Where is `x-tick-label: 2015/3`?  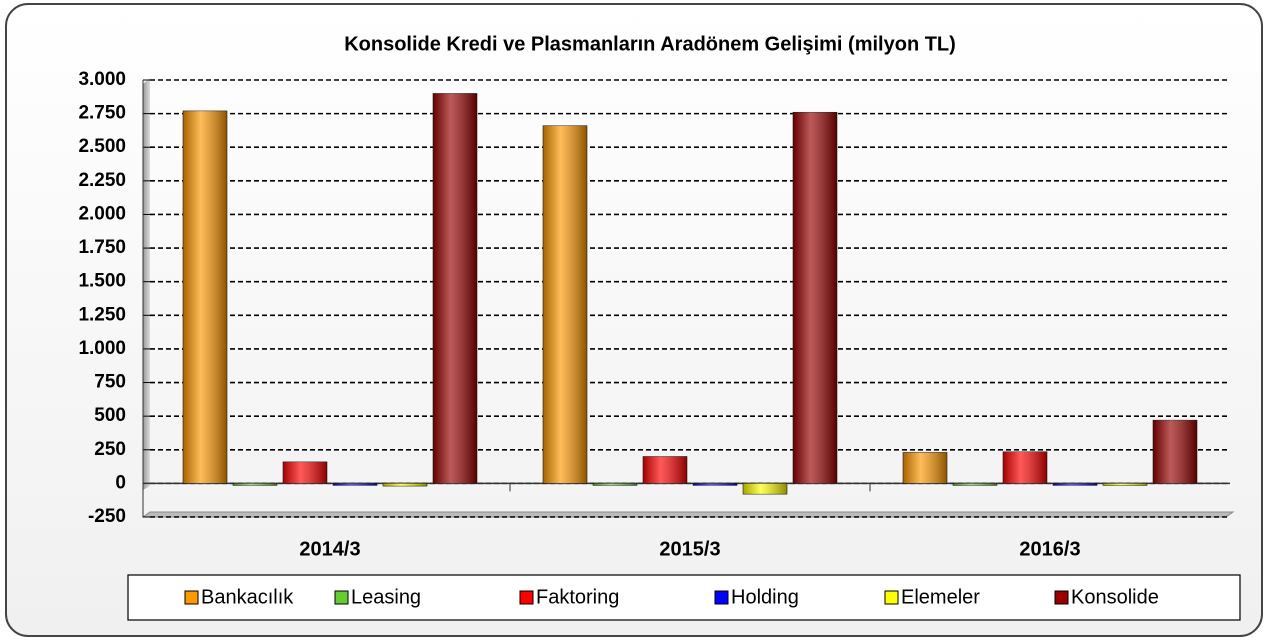
x-tick-label: 2015/3 is located at coordinates (689, 549).